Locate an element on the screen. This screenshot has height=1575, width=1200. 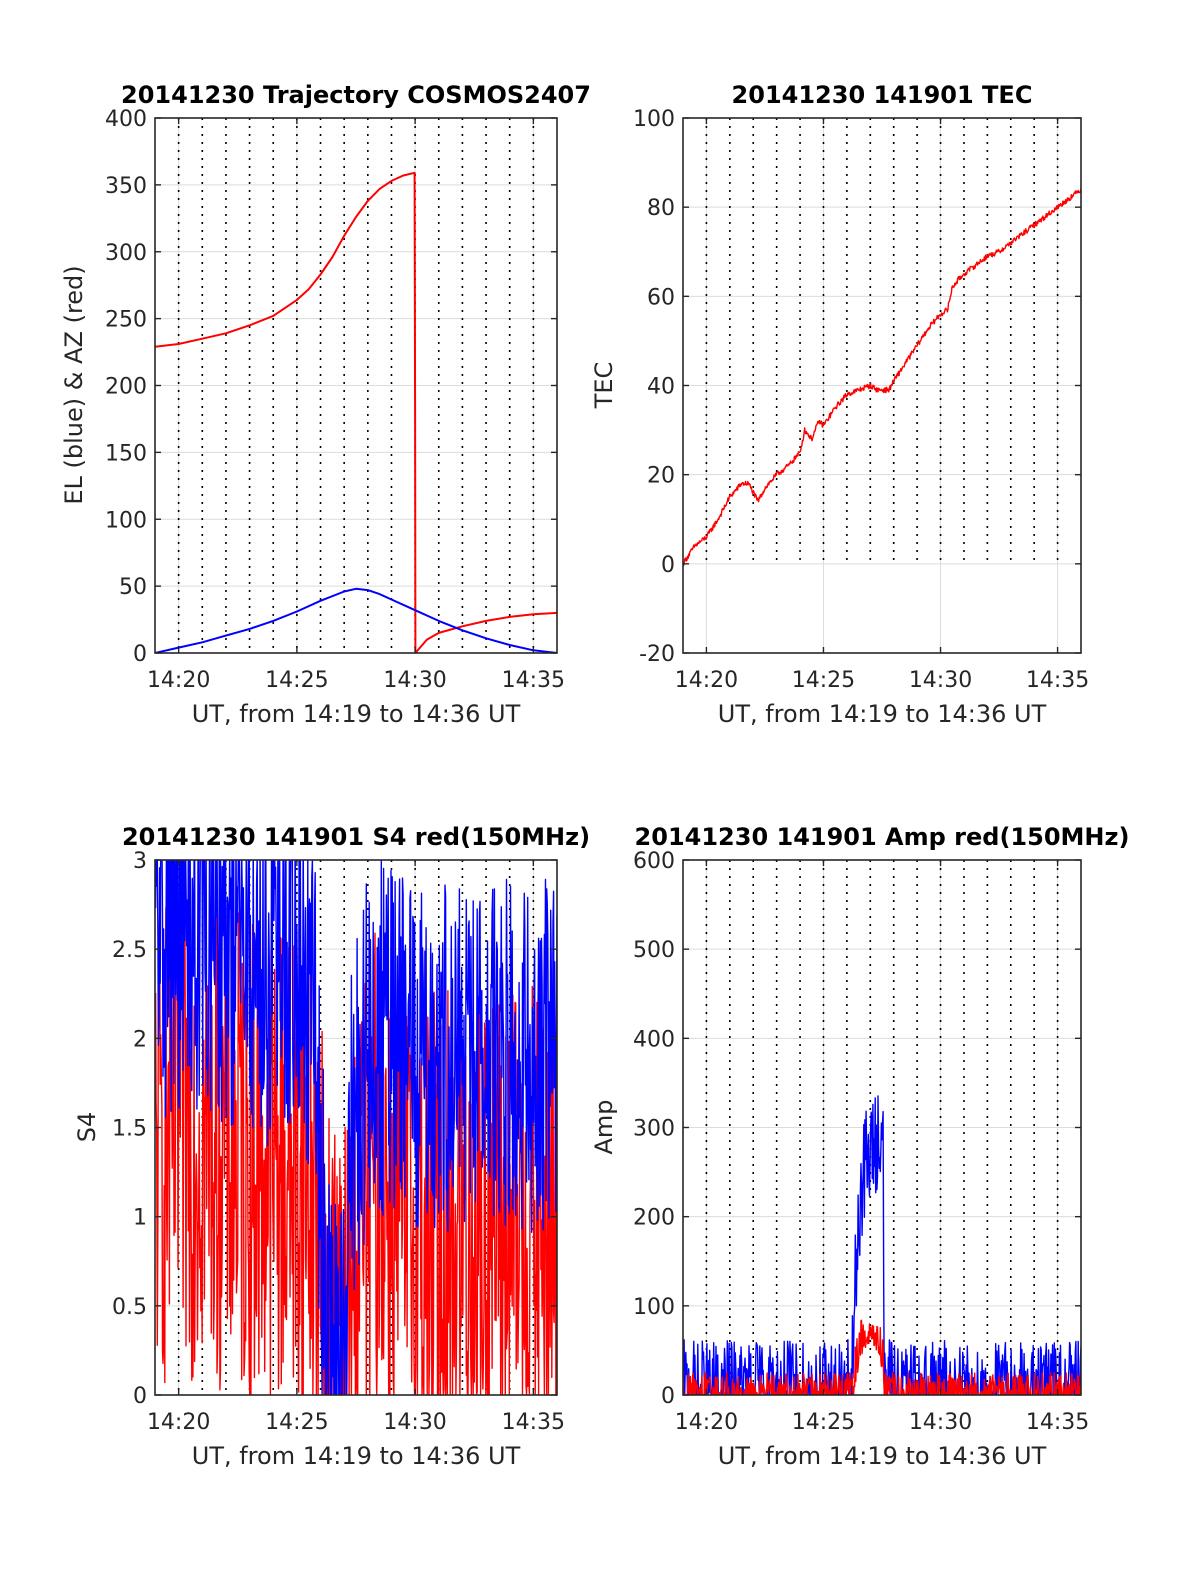
y-tick-label: 50 is located at coordinates (133, 587).